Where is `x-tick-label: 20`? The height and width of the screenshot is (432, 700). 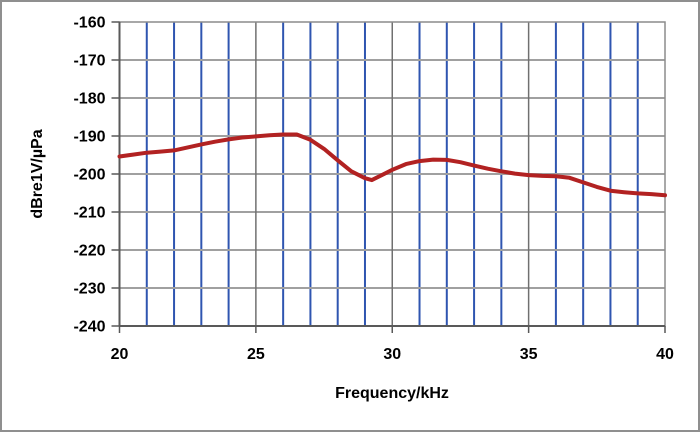
x-tick-label: 20 is located at coordinates (120, 354).